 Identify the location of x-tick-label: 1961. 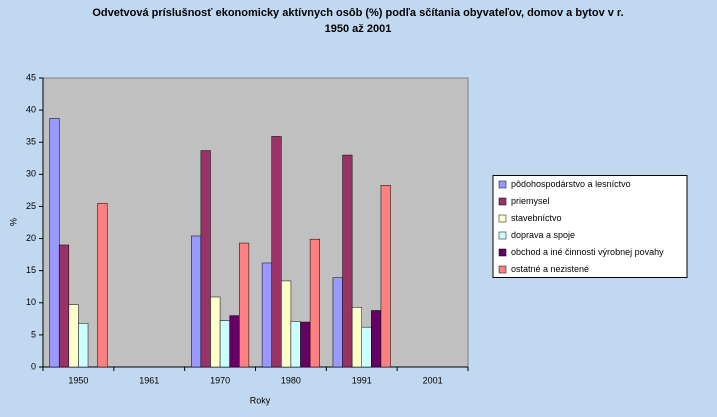
(149, 380).